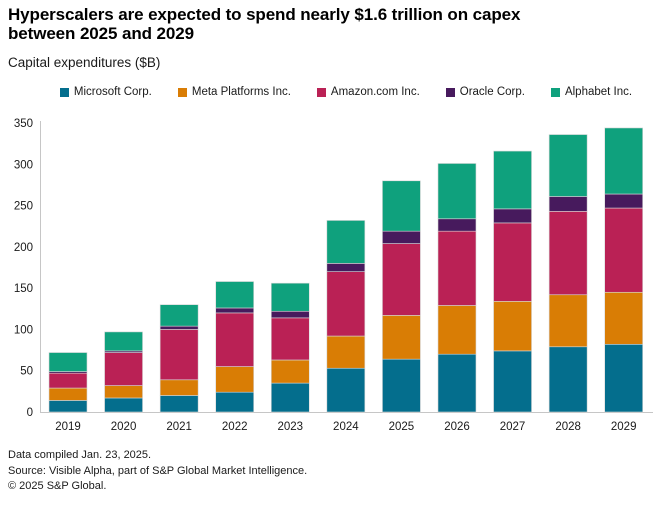 Image resolution: width=660 pixels, height=506 pixels. I want to click on bar-segment-oracle-corp-2024, so click(346, 267).